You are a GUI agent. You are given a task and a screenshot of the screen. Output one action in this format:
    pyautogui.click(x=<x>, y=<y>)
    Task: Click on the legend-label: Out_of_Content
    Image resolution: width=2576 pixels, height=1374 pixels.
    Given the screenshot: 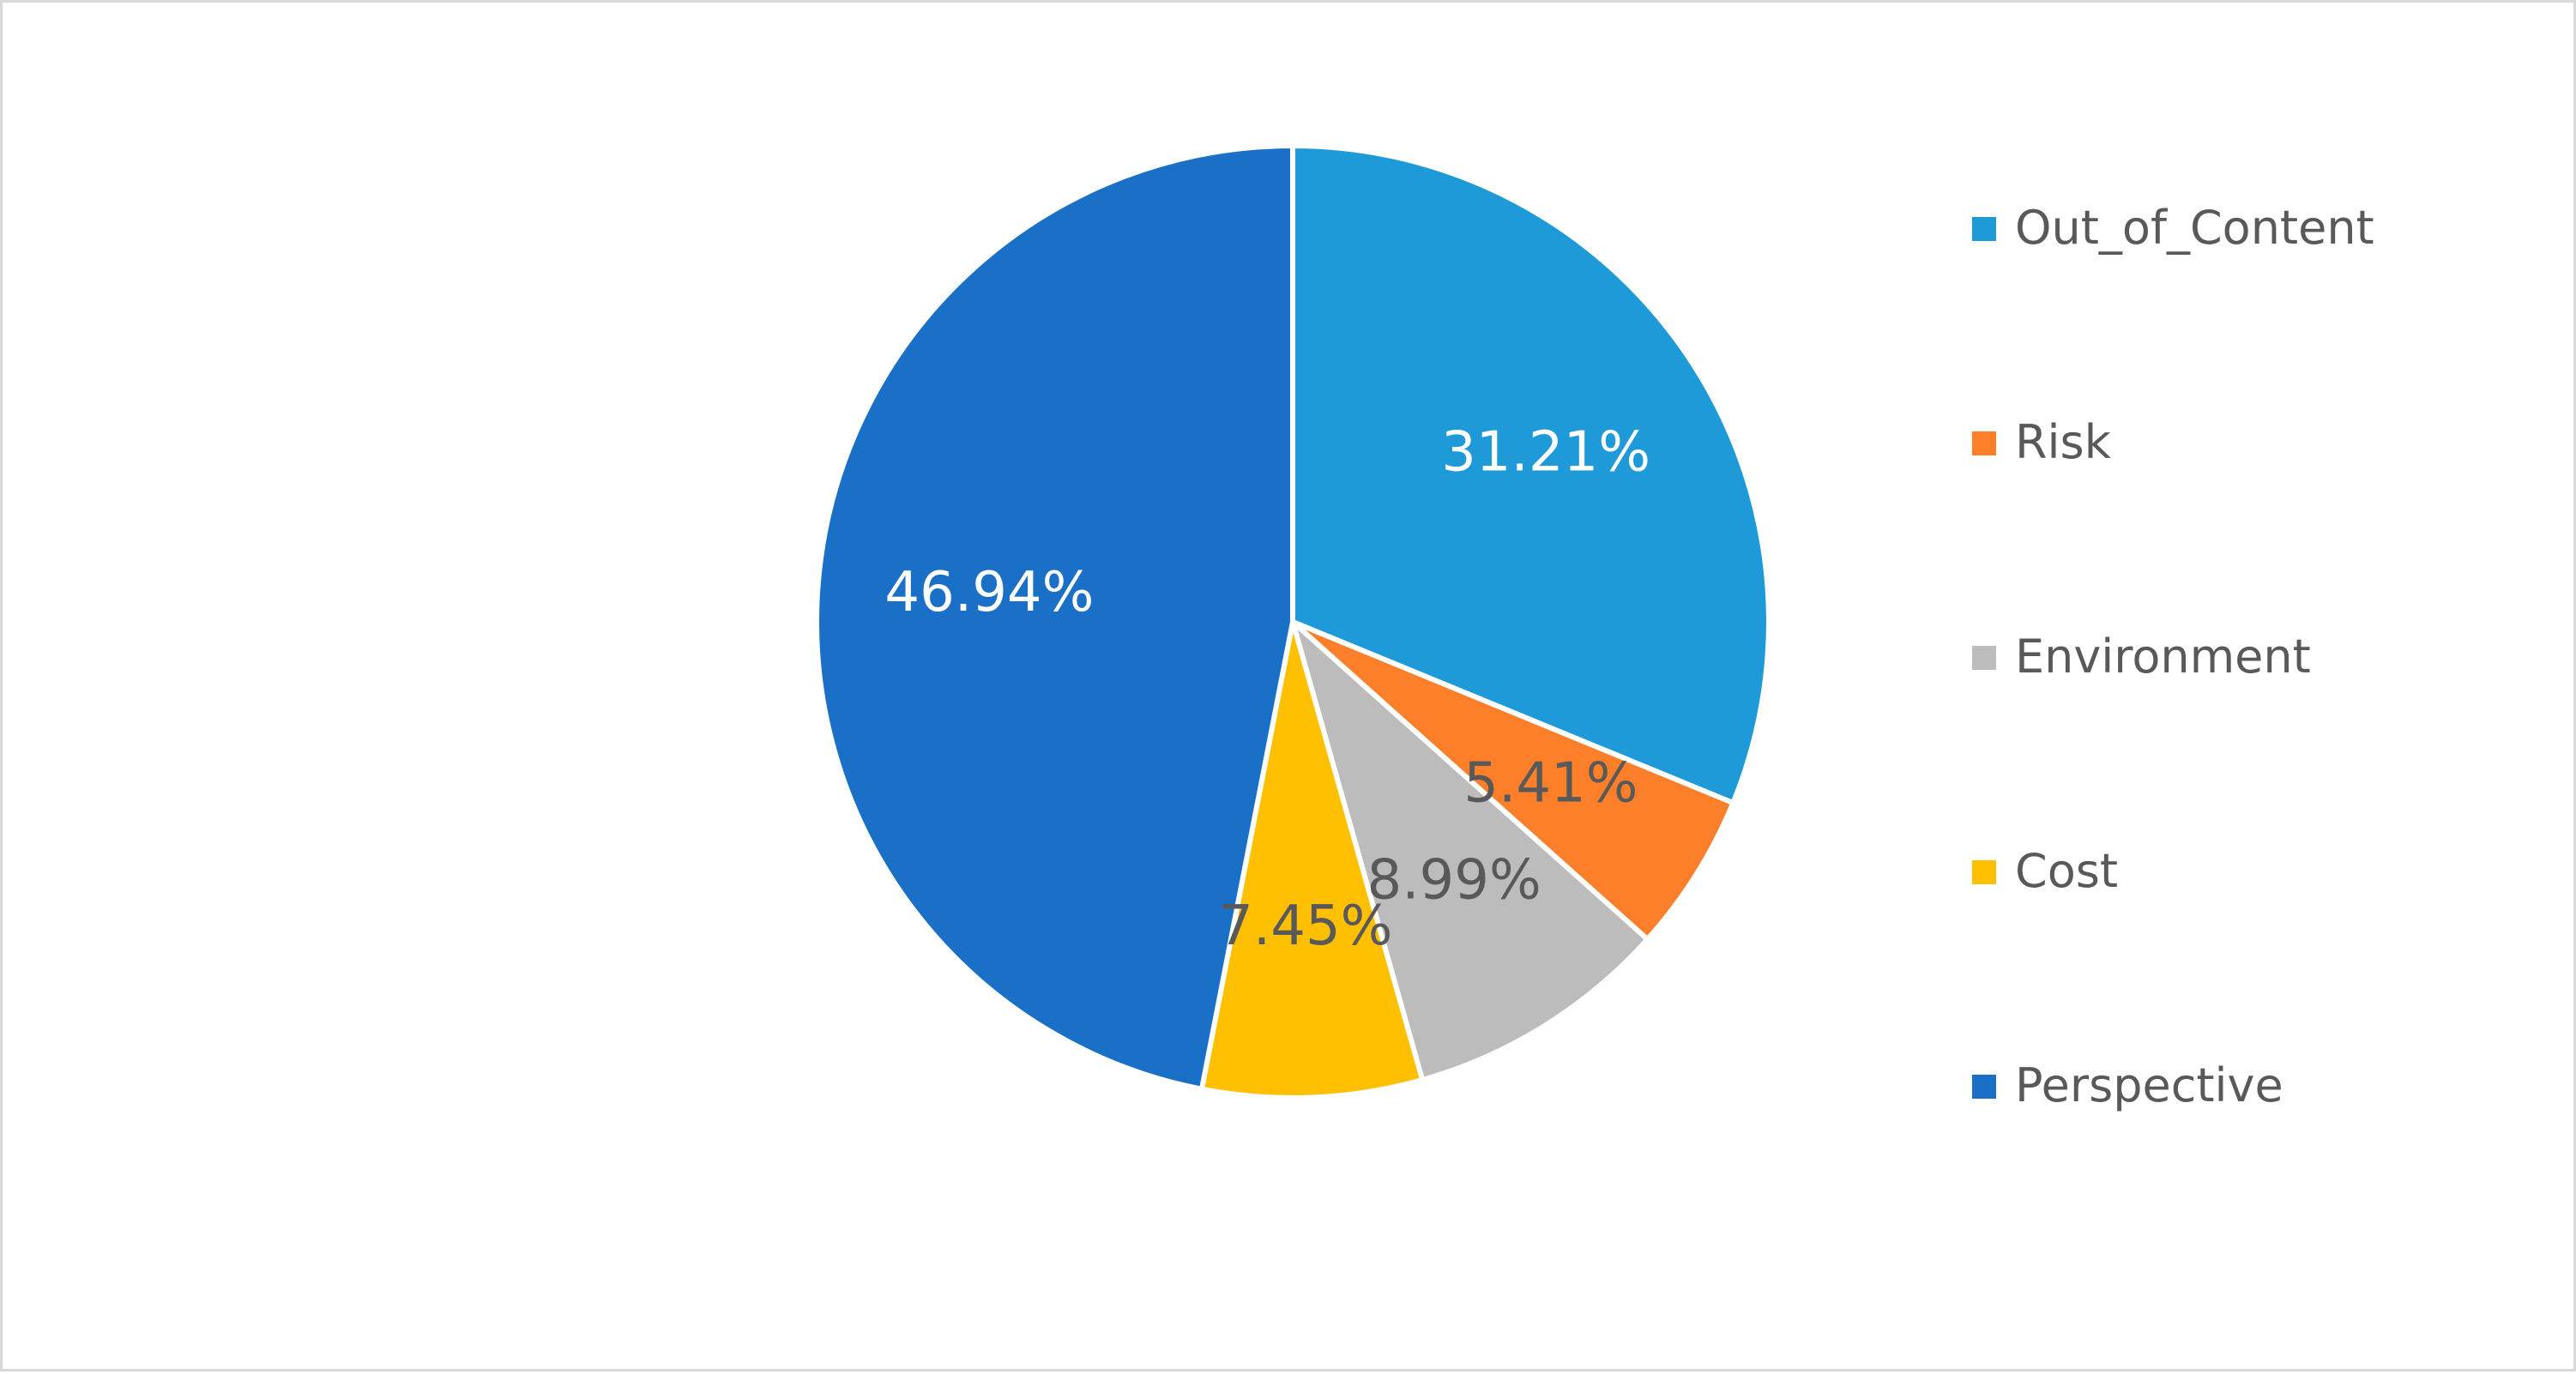 What is the action you would take?
    pyautogui.click(x=2194, y=228)
    